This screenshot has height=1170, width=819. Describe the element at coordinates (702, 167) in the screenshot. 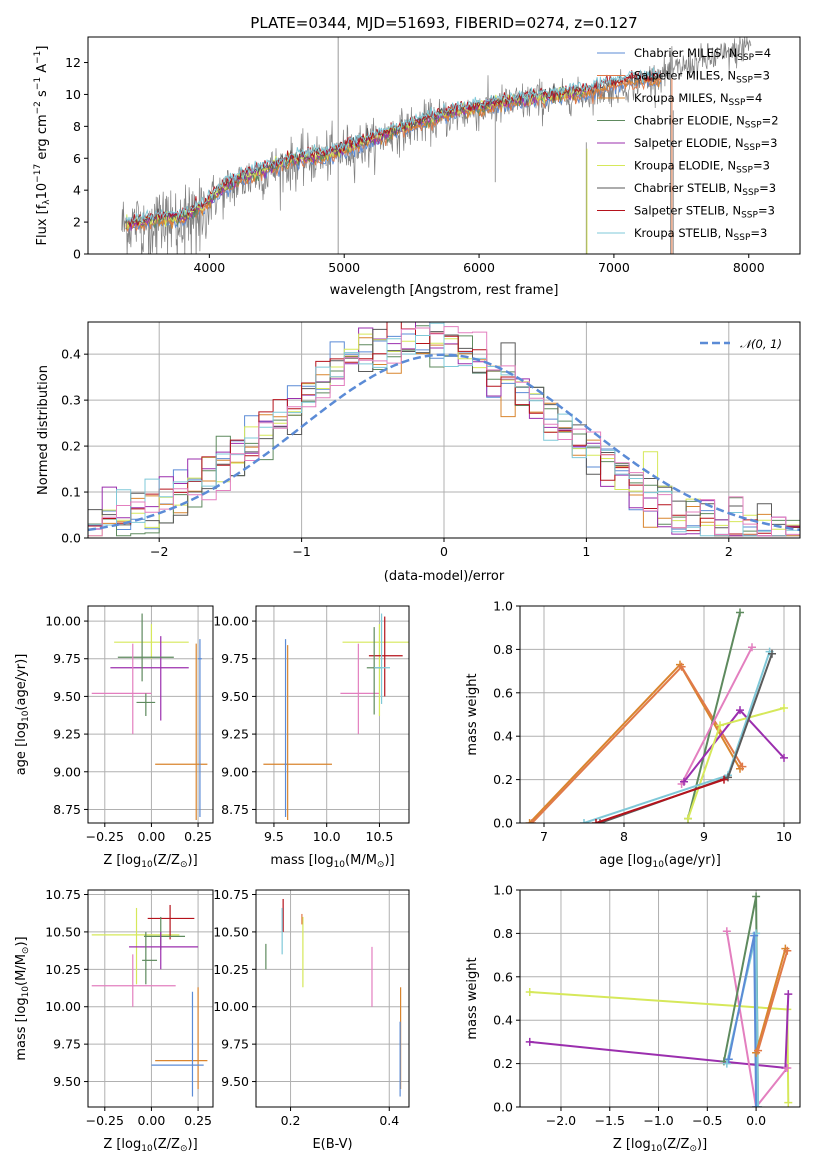

I see `legend-label: Kroupa ELODIE, NSSP=3` at that location.